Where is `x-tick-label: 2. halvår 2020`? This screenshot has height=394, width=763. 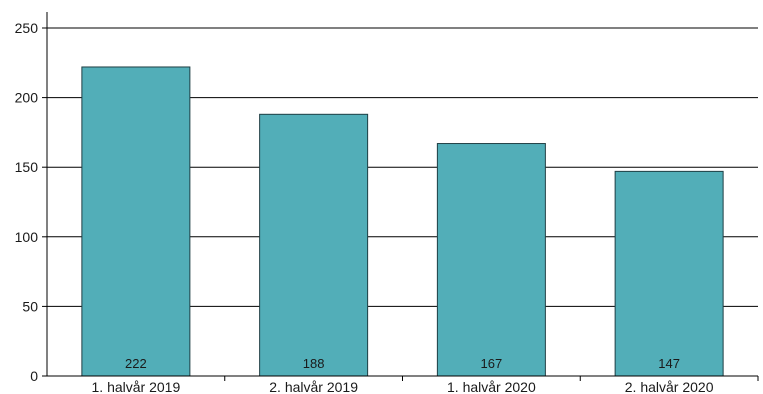
x-tick-label: 2. halvår 2020 is located at coordinates (669, 386).